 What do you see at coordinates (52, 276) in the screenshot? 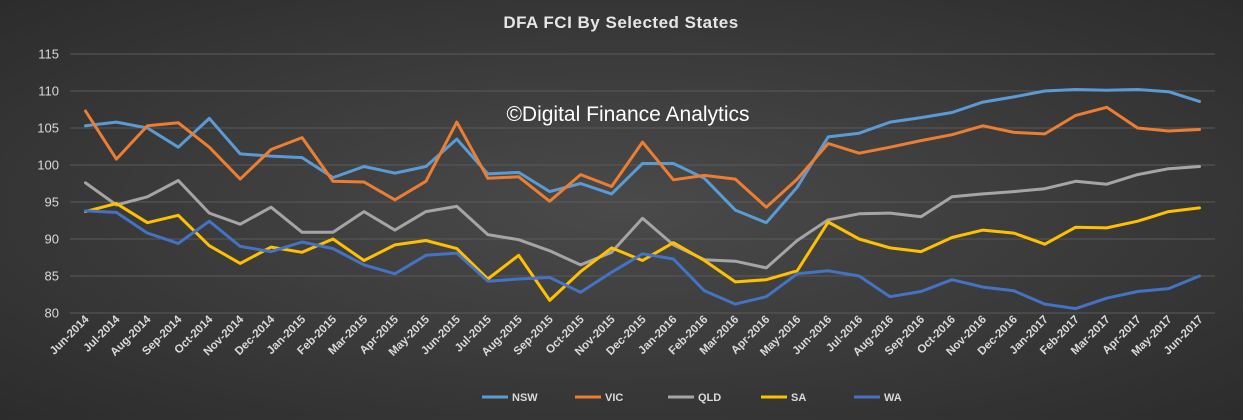
I see `y-tick-label: 85` at bounding box center [52, 276].